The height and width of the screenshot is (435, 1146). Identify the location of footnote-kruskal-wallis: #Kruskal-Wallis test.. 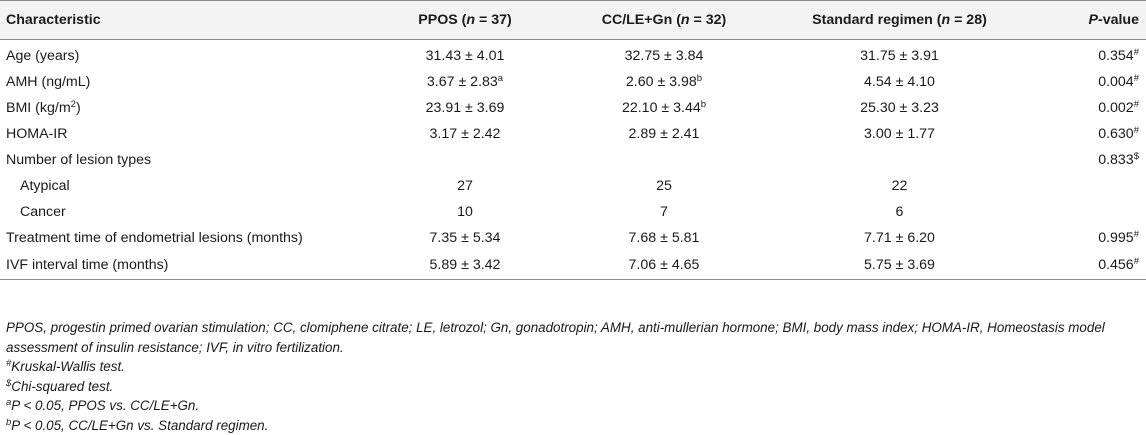
(573, 367).